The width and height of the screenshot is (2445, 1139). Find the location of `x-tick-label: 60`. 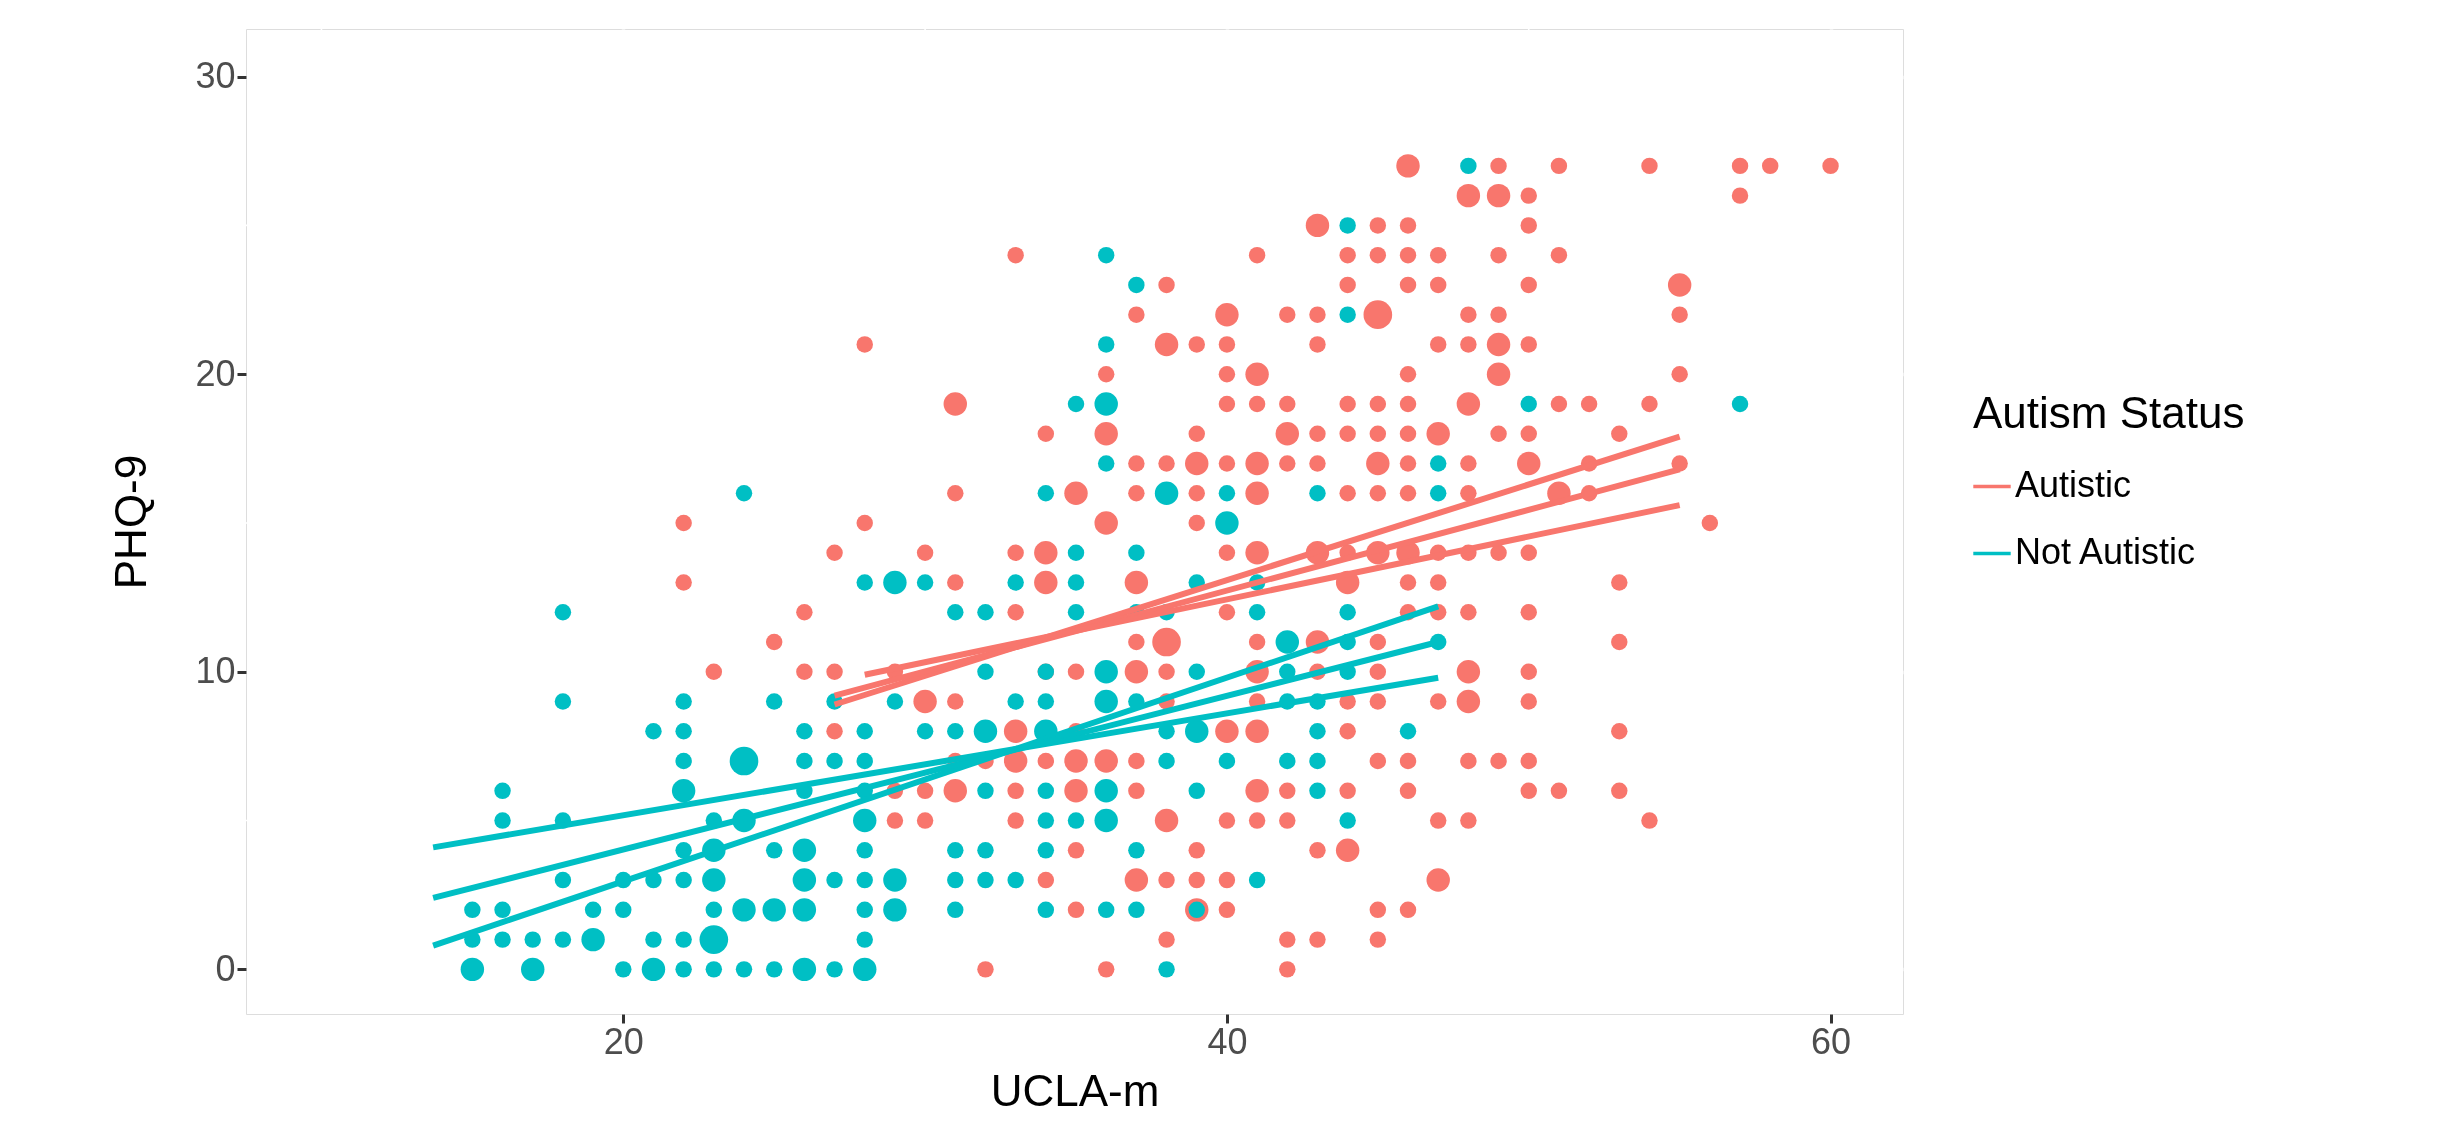

x-tick-label: 60 is located at coordinates (1831, 1041).